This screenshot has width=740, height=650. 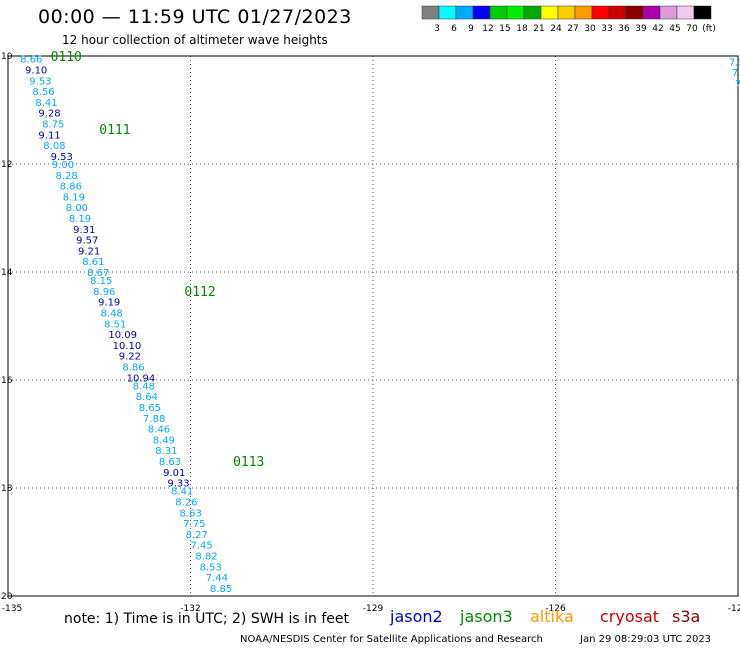 I want to click on x-tick-label: -129, so click(x=373, y=609).